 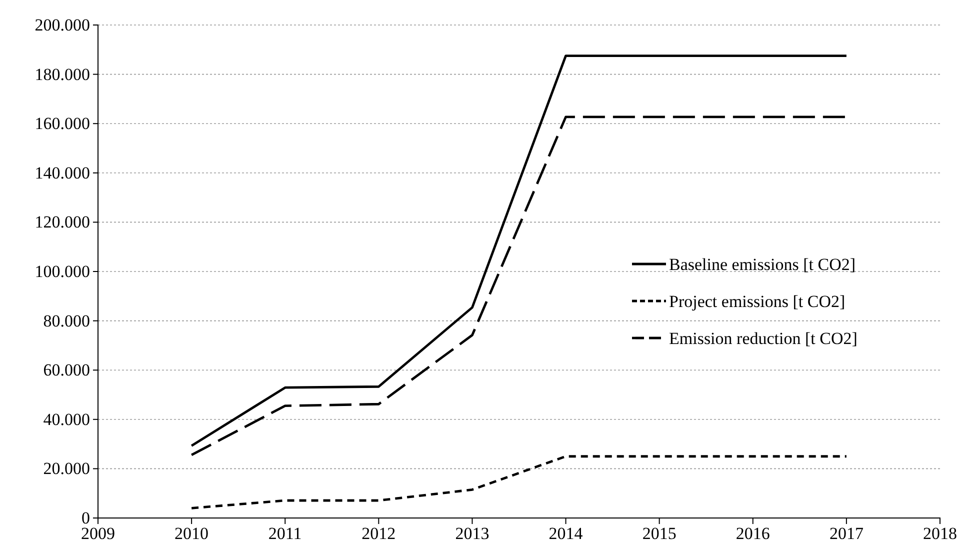 I want to click on legend-label: Emission reduction [t CO2], so click(x=763, y=338).